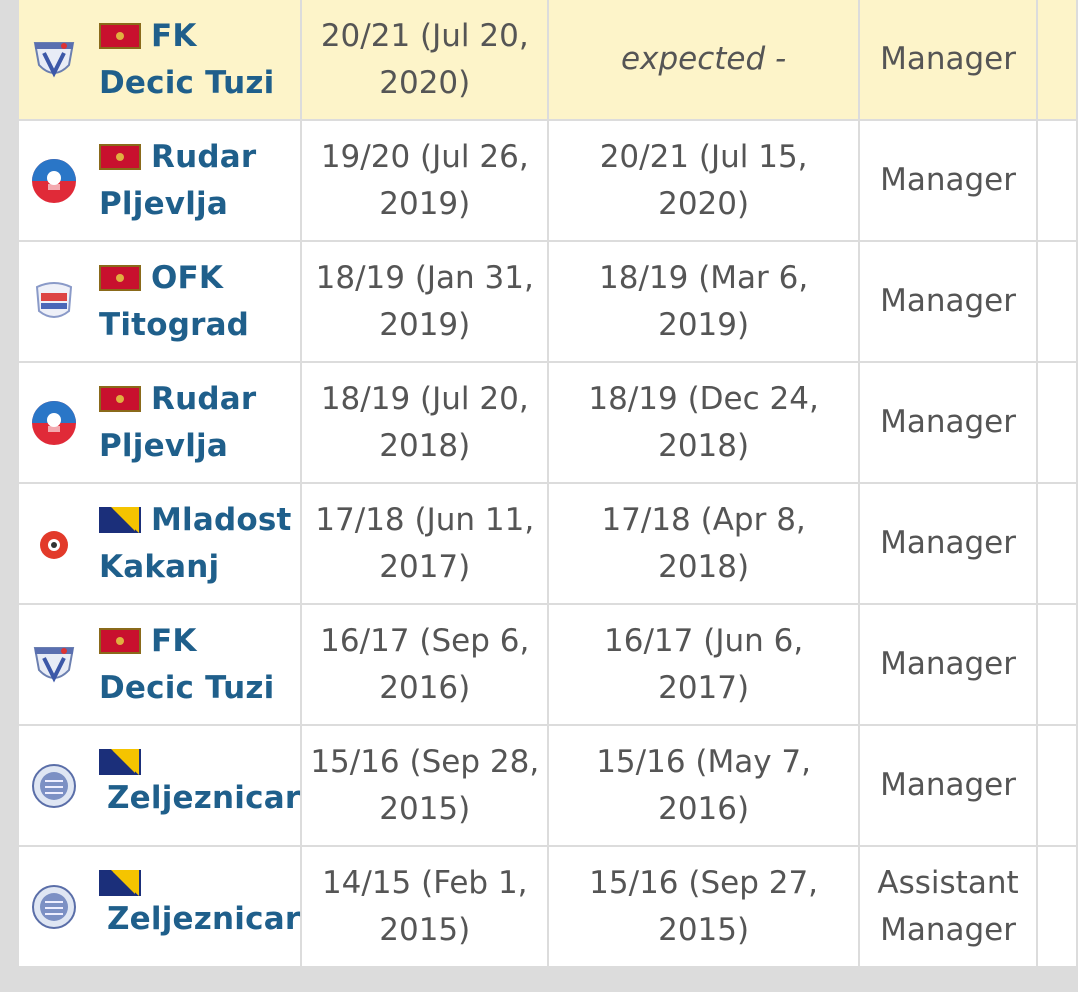 Image resolution: width=1078 pixels, height=992 pixels. Describe the element at coordinates (159, 301) in the screenshot. I see `club-cell: OFK Titograd` at that location.